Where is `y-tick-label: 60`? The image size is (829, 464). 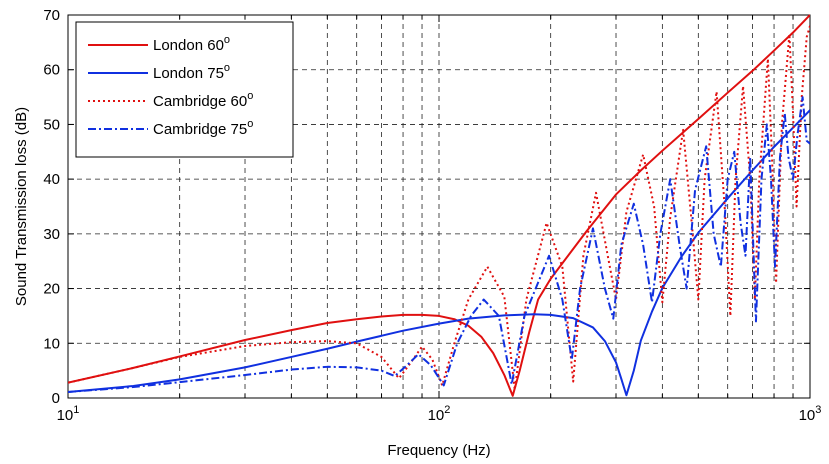
y-tick-label: 60 is located at coordinates (51, 70).